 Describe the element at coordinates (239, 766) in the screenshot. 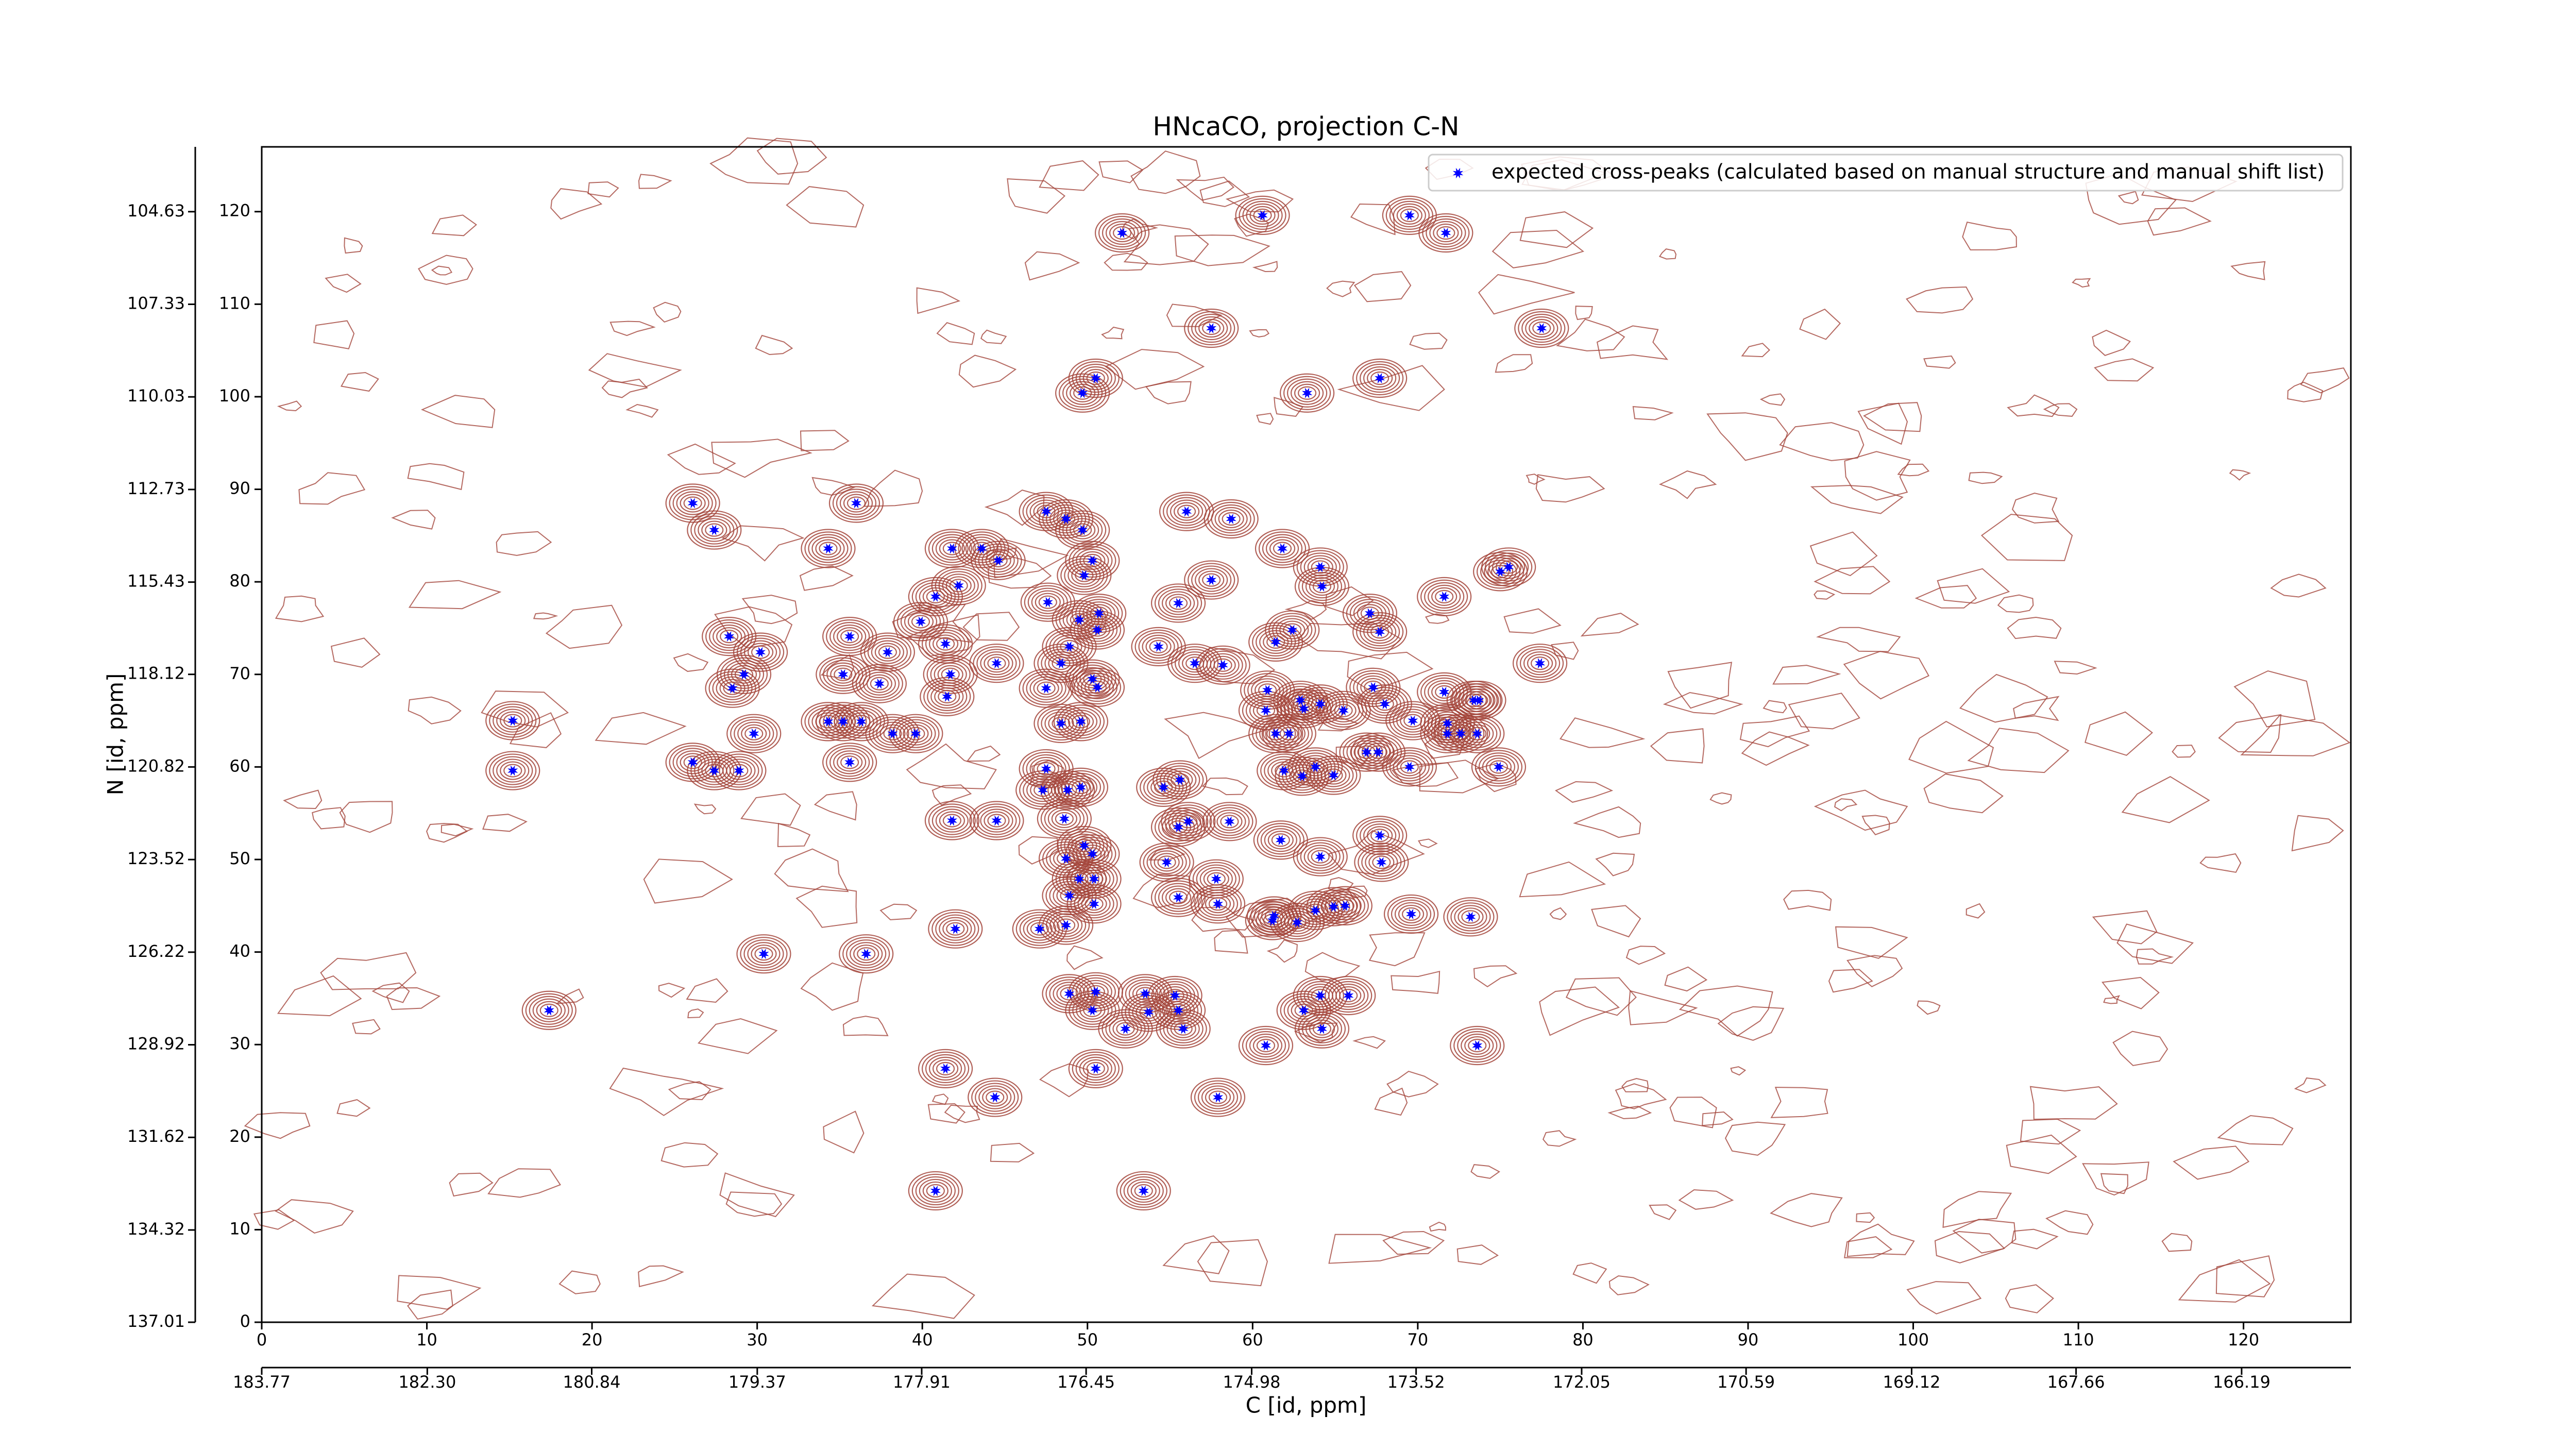

I see `y-tick-label: 60` at that location.